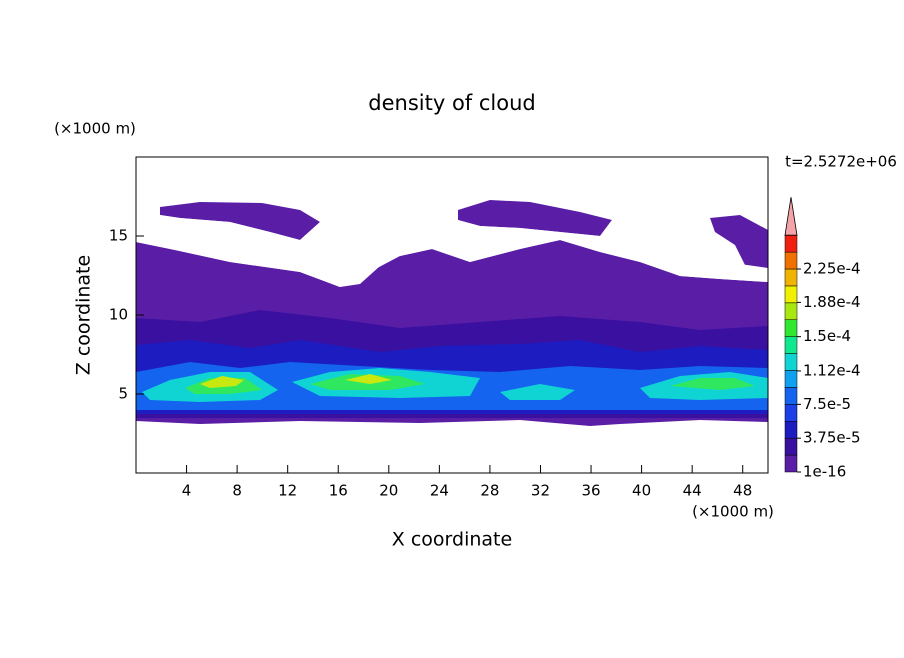 The height and width of the screenshot is (658, 904). I want to click on x-tick-label: 40, so click(641, 491).